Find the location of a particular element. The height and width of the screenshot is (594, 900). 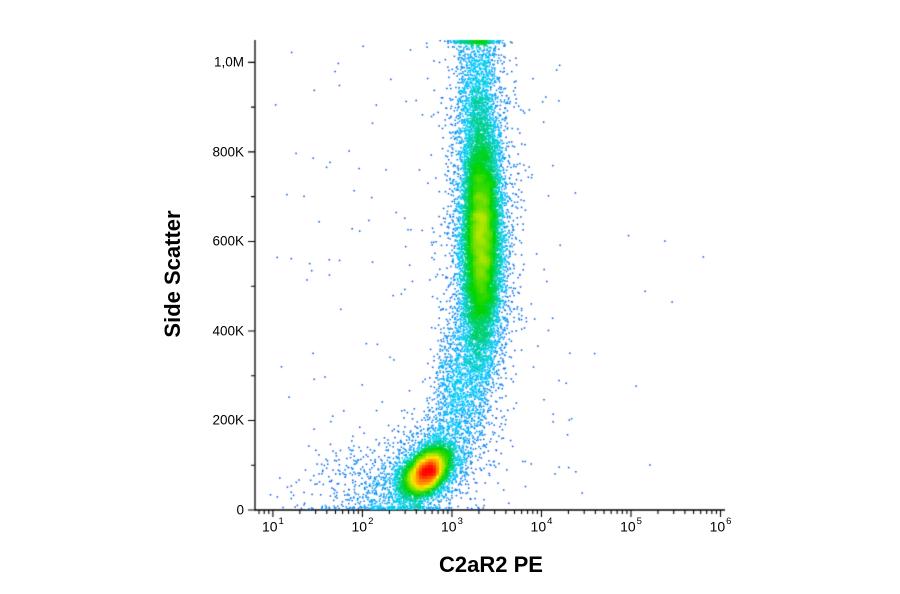

y-tick-label: 200K is located at coordinates (228, 420).